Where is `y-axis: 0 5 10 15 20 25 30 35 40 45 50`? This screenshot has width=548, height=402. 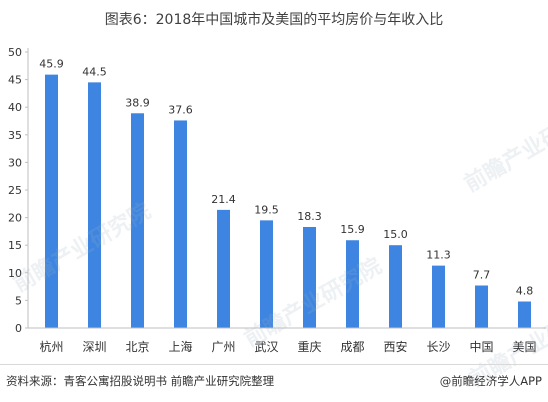
y-axis: 0 5 10 15 20 25 30 35 40 45 50 is located at coordinates (18, 190).